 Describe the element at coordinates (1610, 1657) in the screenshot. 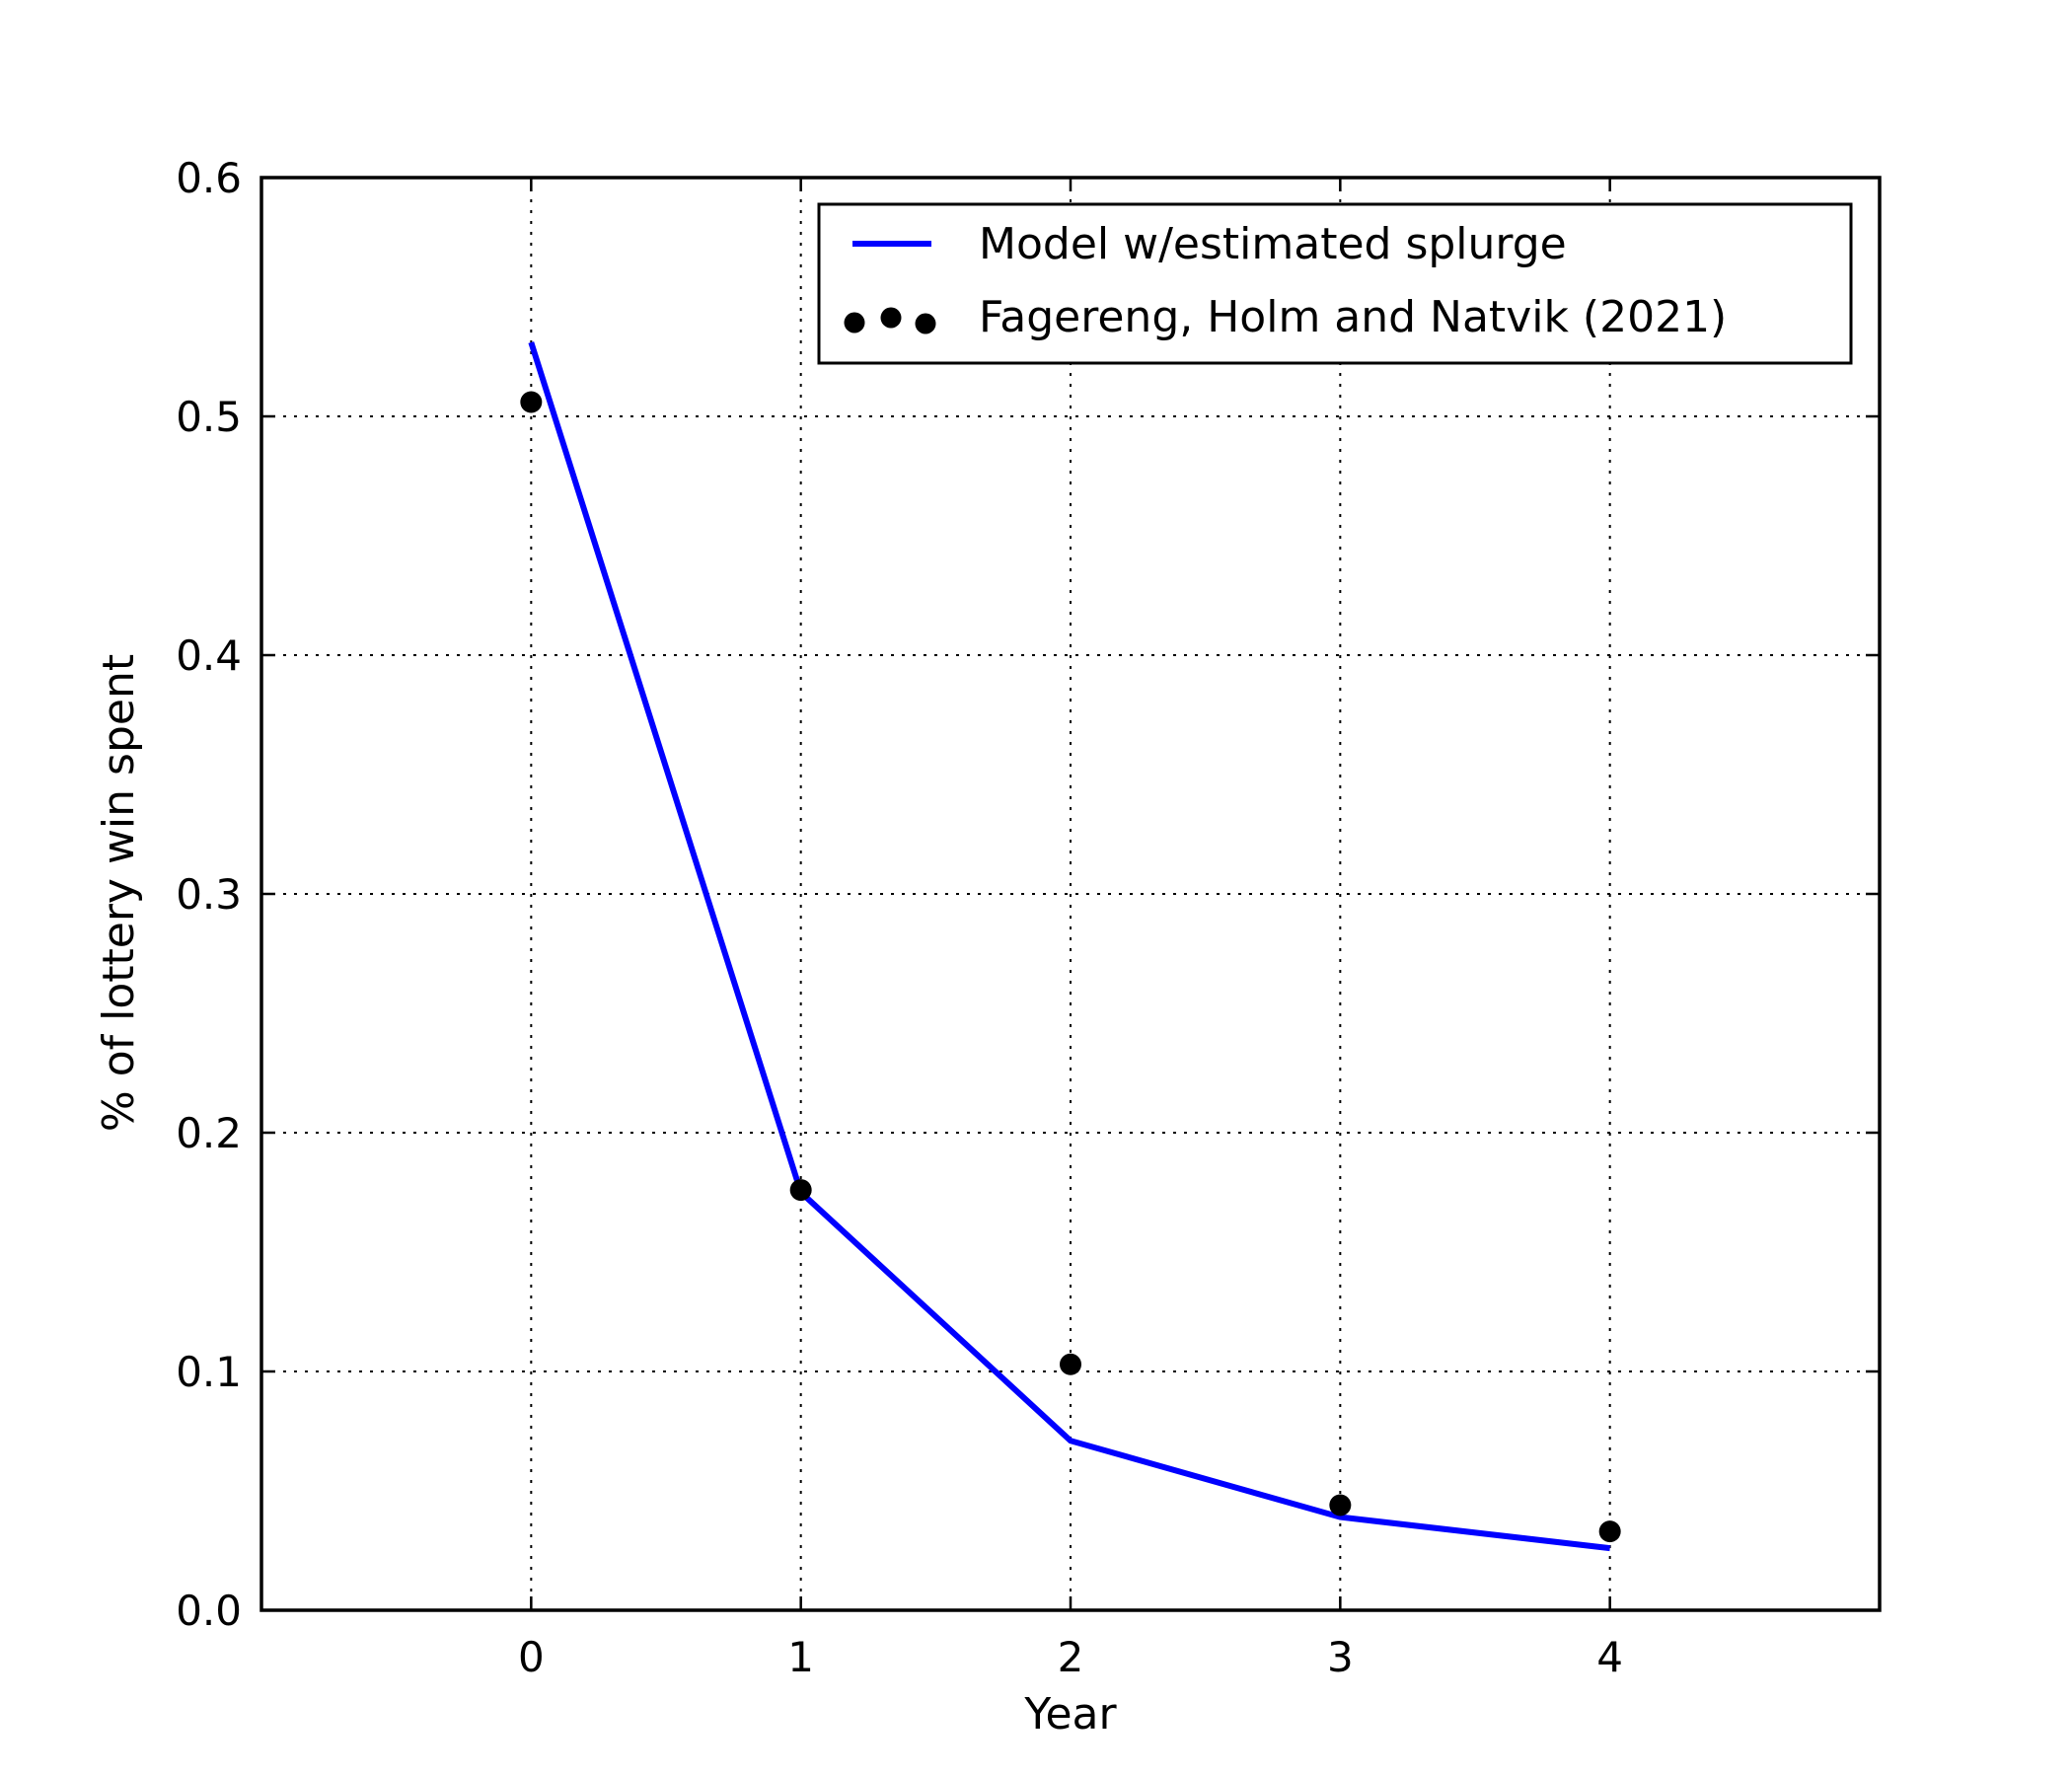

I see `x-tick-label: 4` at that location.